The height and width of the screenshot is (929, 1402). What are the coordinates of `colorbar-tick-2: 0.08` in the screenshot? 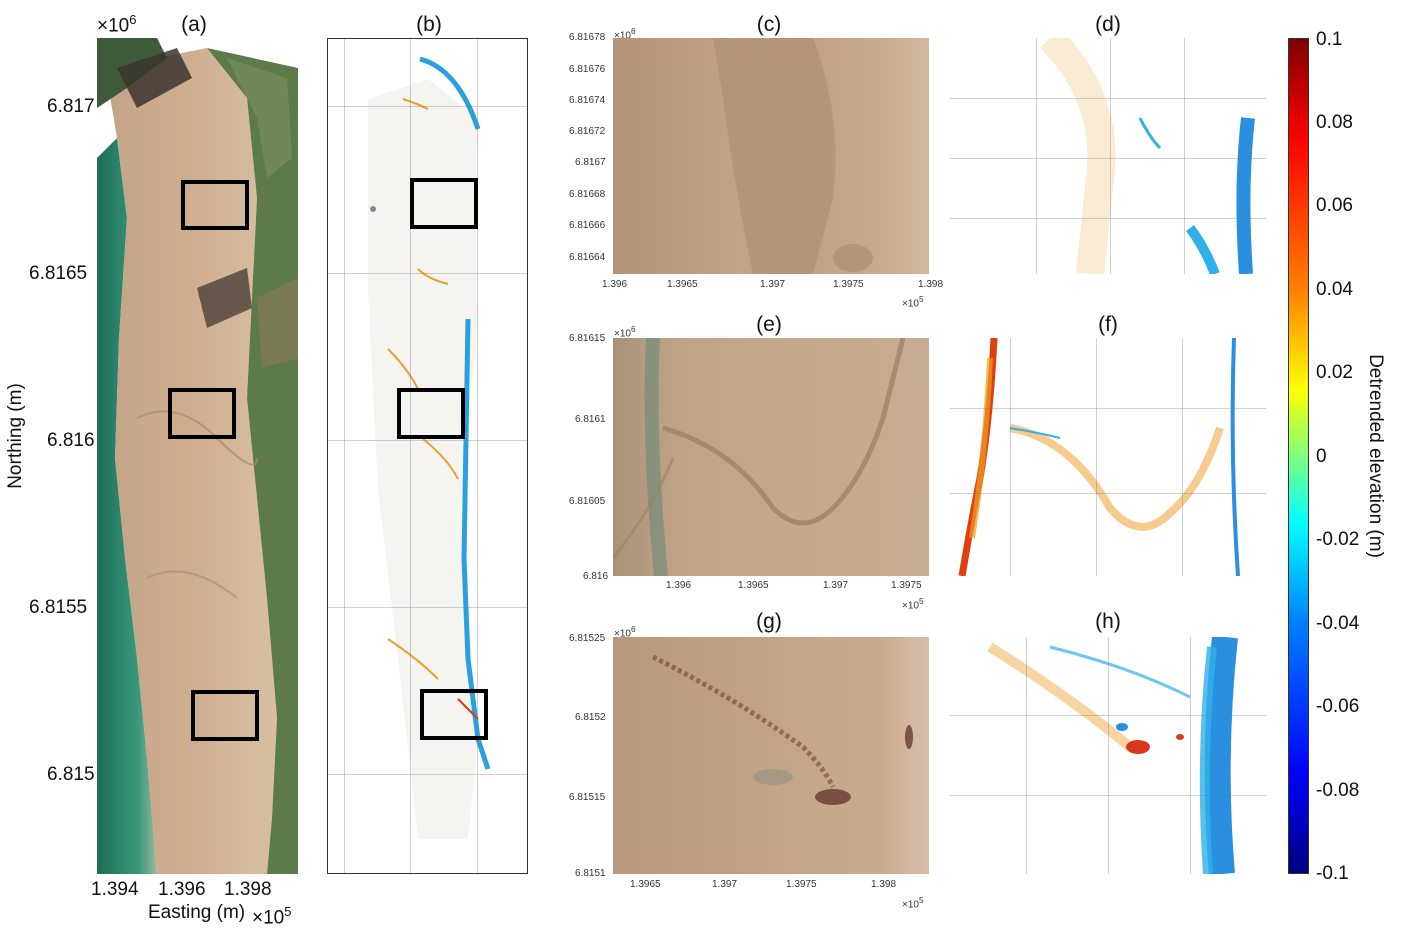 It's located at (1334, 122).